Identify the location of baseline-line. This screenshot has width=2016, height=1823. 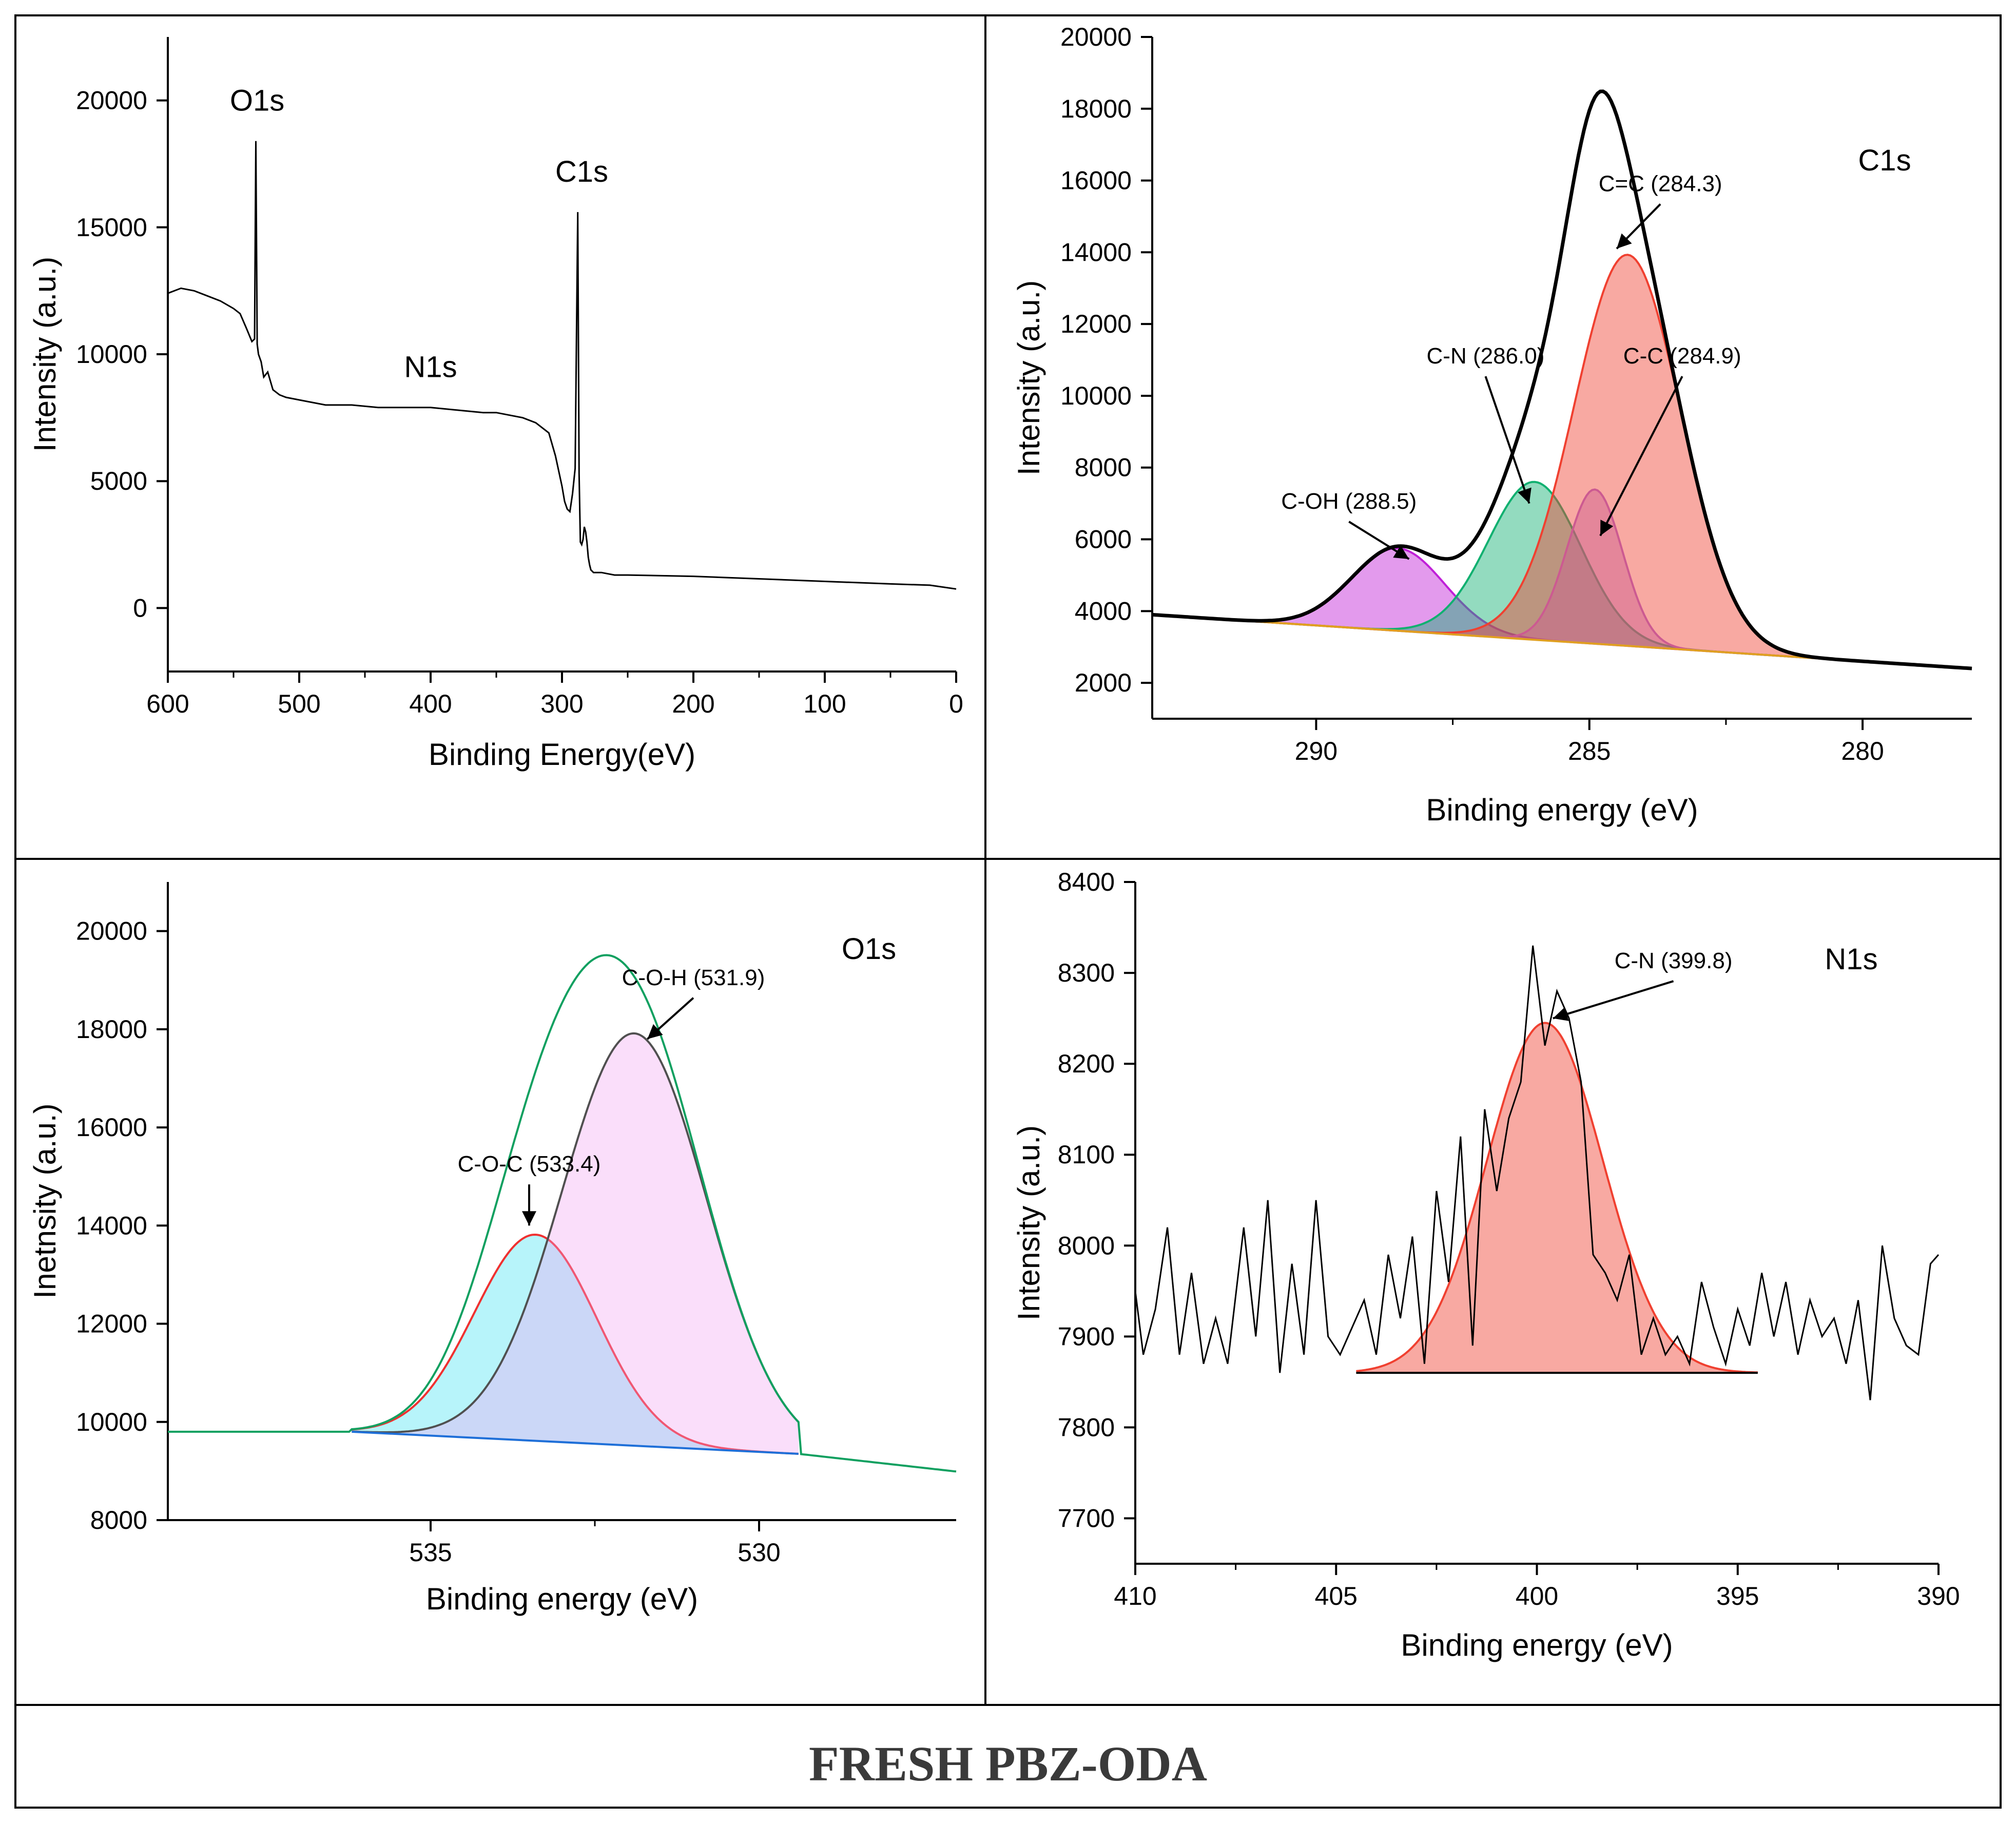
(575, 1442).